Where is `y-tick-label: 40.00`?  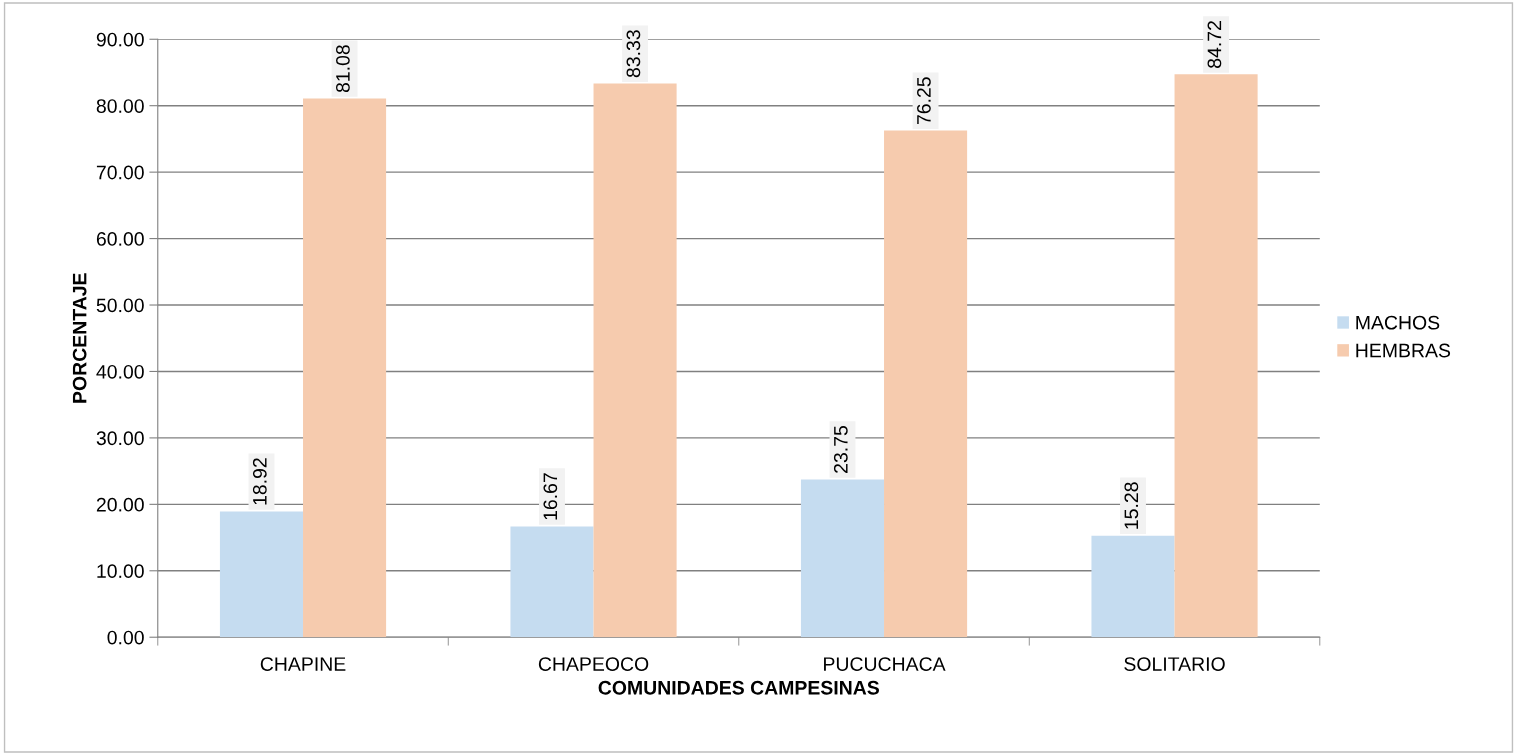 y-tick-label: 40.00 is located at coordinates (120, 371).